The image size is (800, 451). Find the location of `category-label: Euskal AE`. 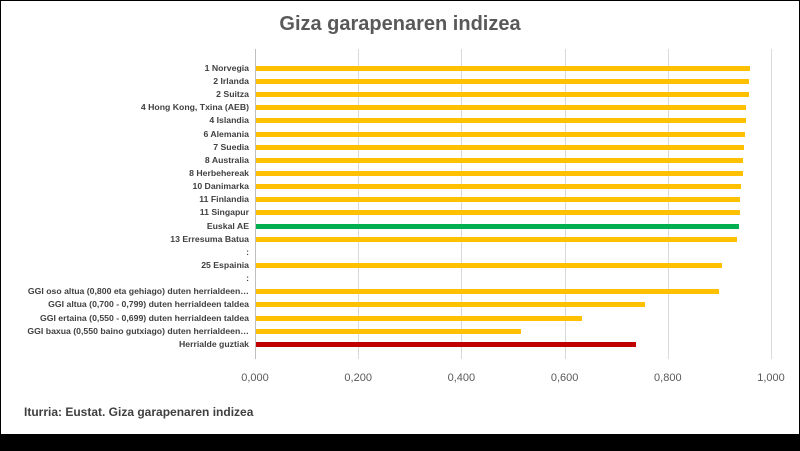

category-label: Euskal AE is located at coordinates (227, 225).